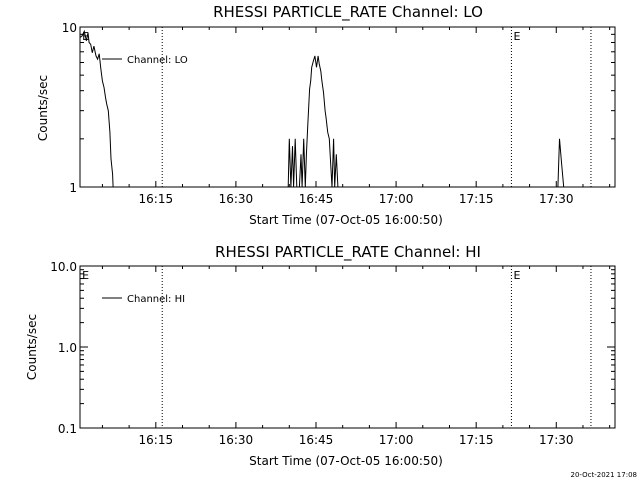  I want to click on legend: Channel: LO, so click(145, 60).